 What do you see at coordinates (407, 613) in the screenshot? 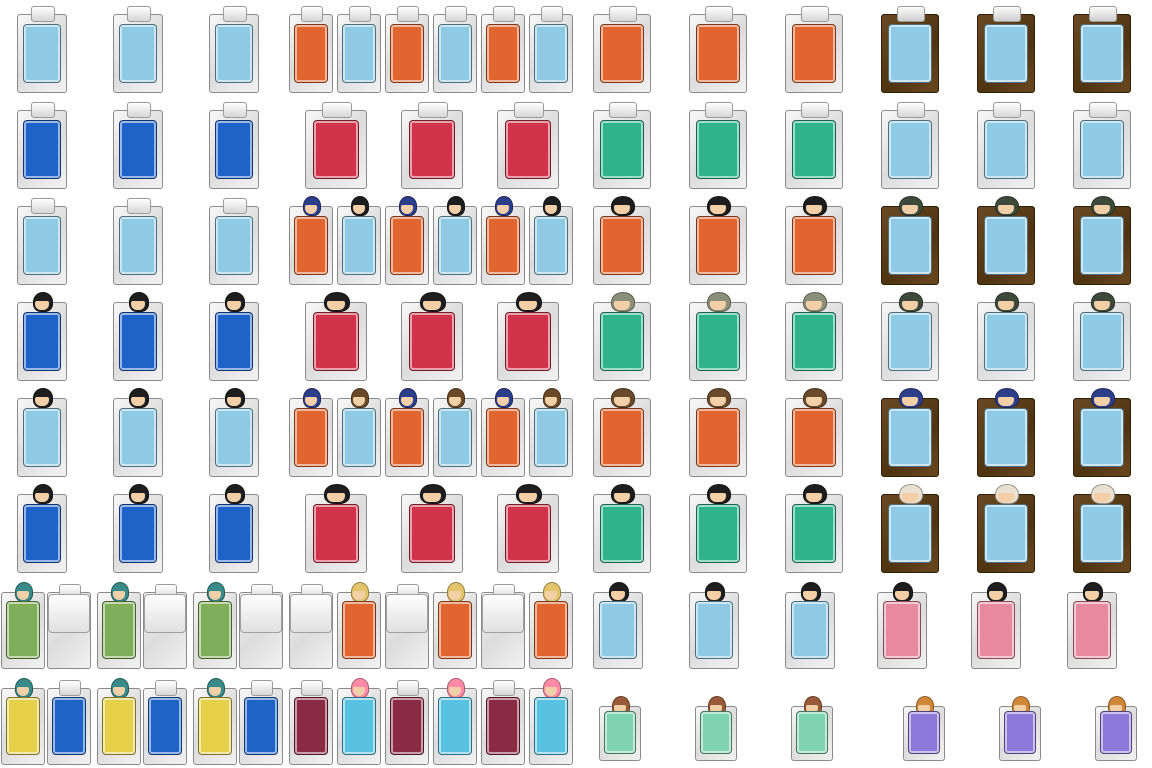
I see `turned-down-blanket` at bounding box center [407, 613].